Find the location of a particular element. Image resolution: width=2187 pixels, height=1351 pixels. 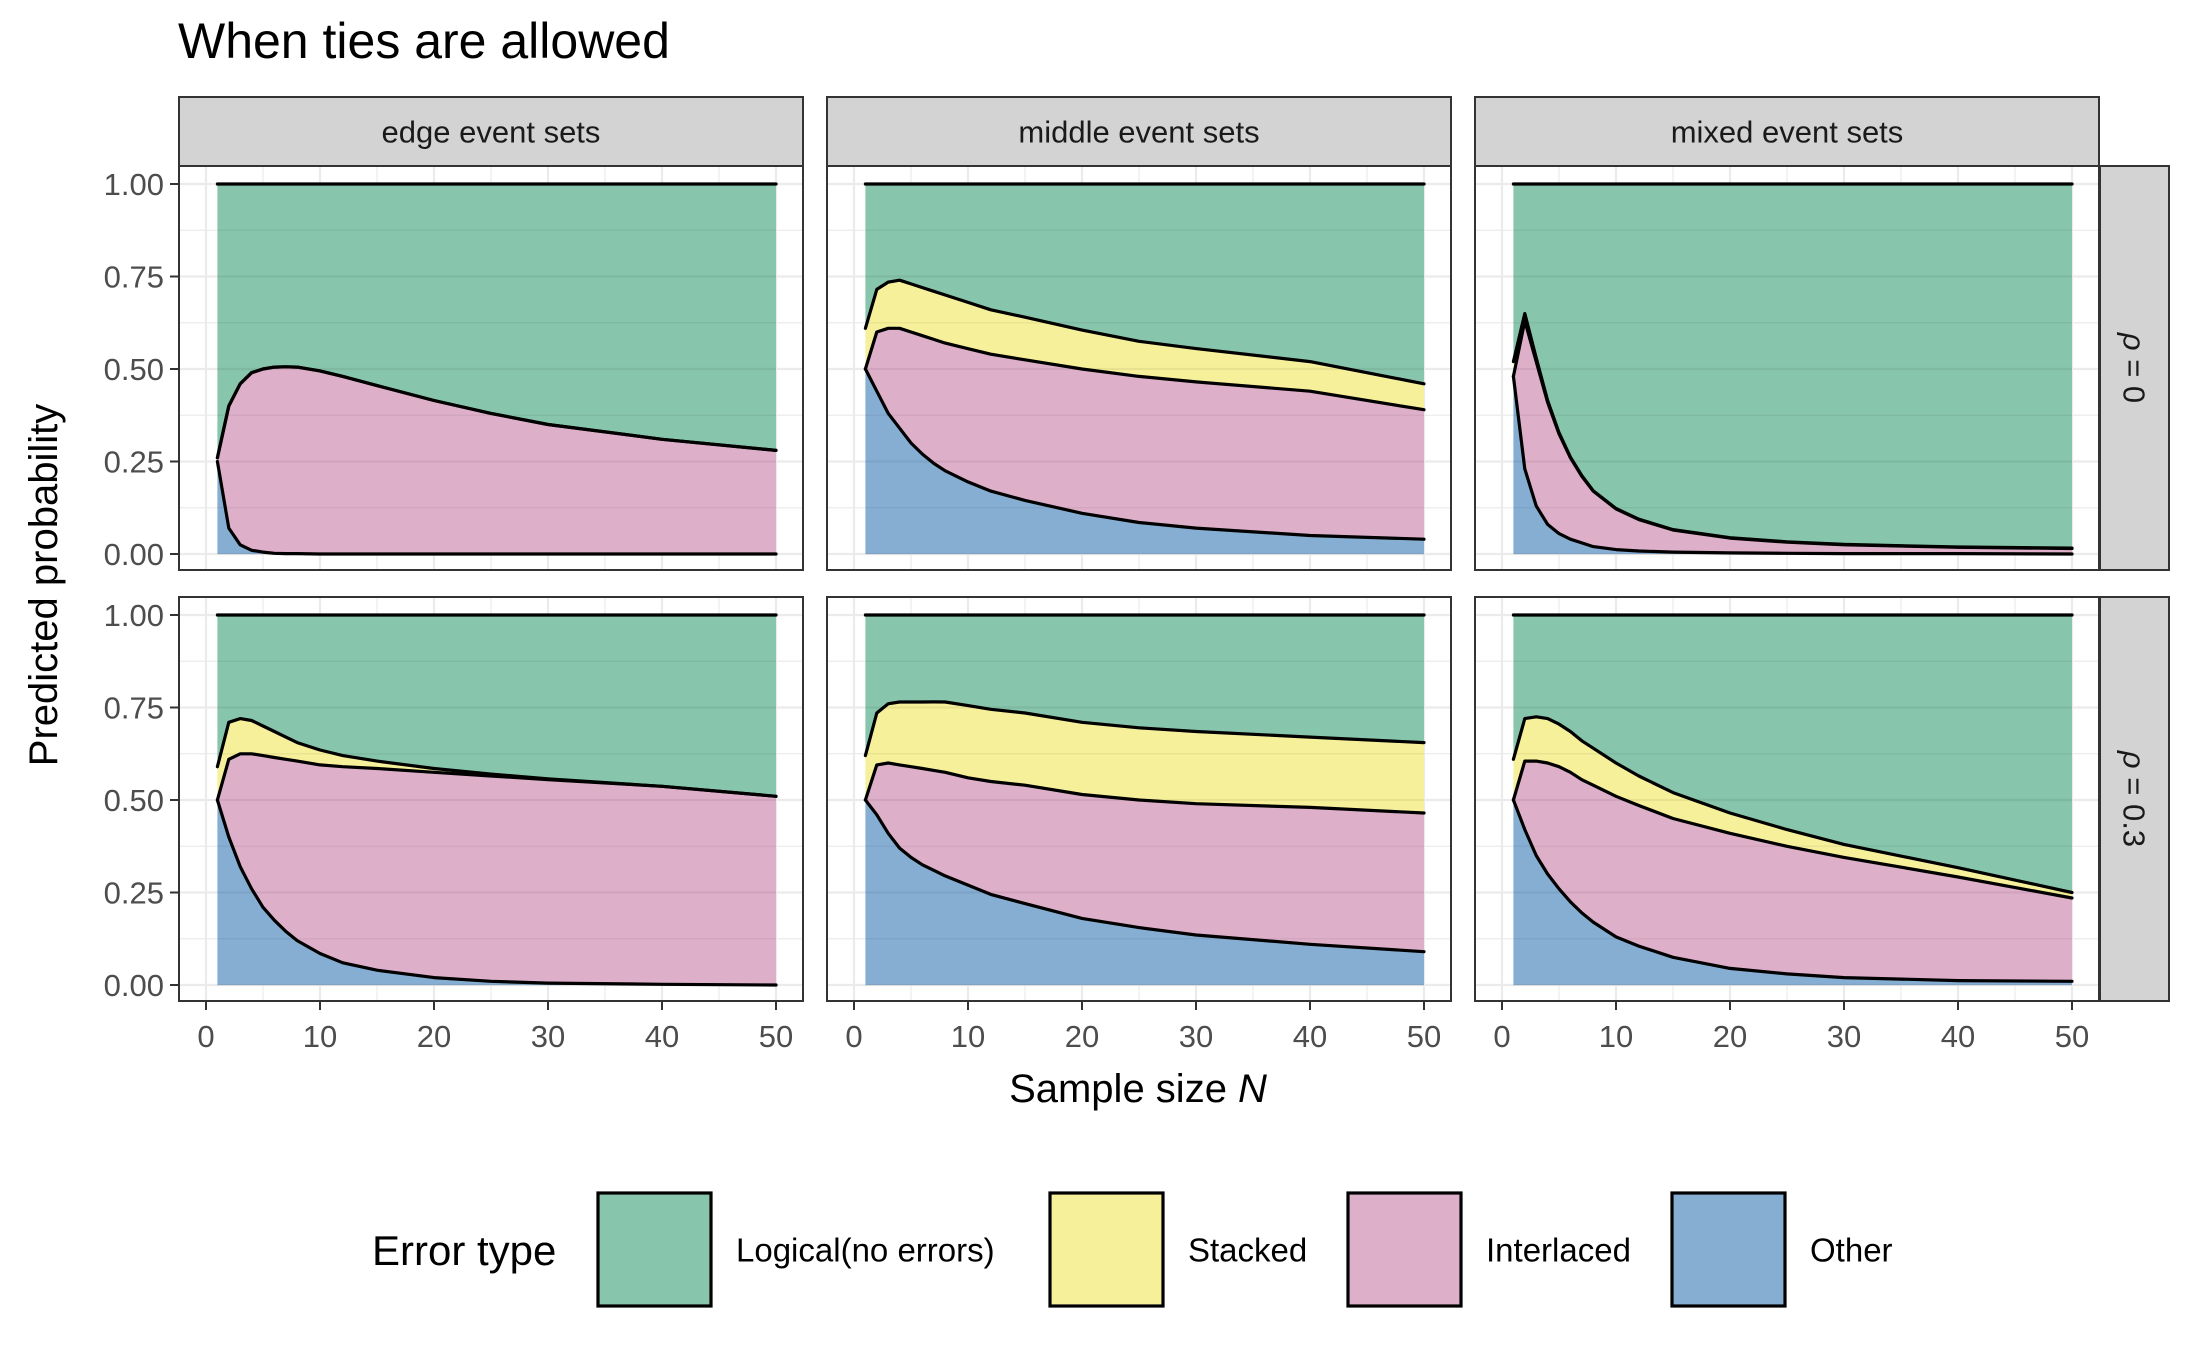

panel-2-3: 0 10 20 30 40 50 is located at coordinates (1787, 825).